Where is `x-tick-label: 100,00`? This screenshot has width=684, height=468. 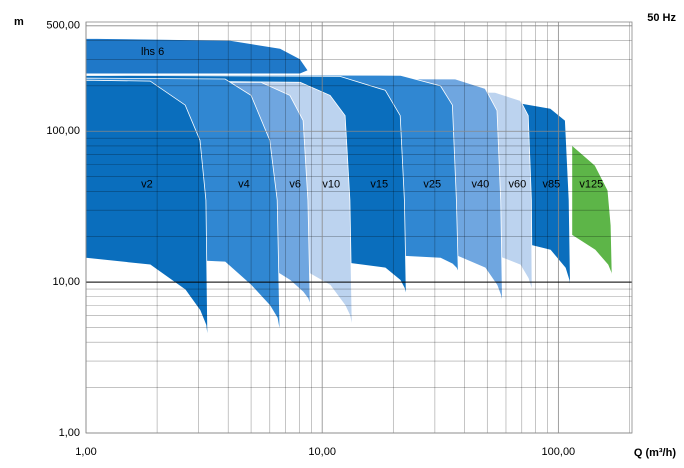 x-tick-label: 100,00 is located at coordinates (559, 452).